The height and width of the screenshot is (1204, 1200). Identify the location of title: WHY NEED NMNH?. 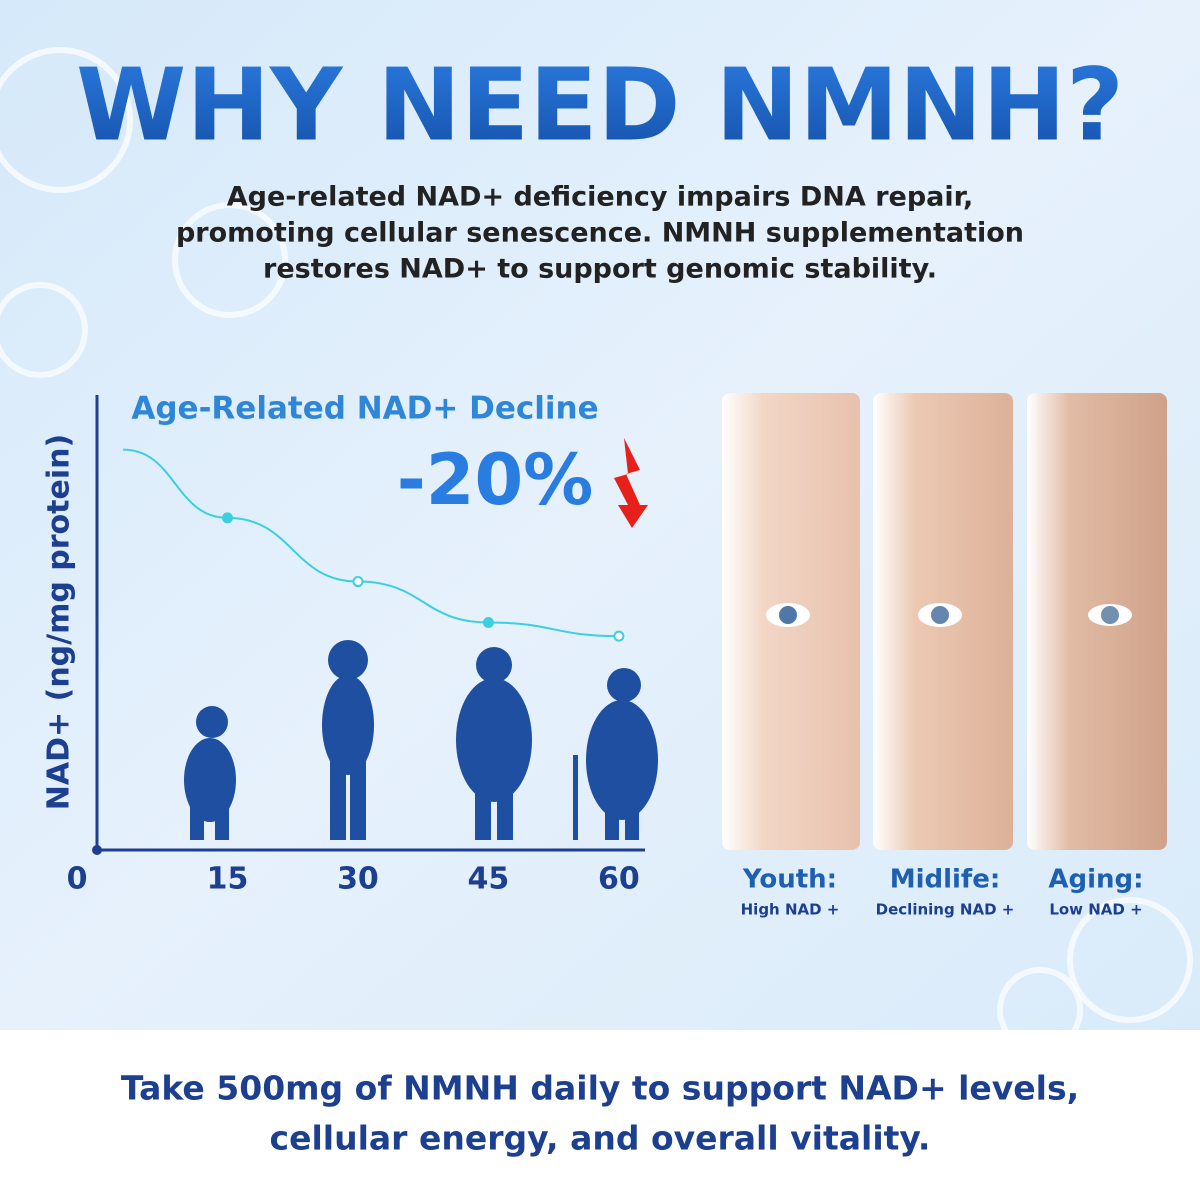
(600, 104).